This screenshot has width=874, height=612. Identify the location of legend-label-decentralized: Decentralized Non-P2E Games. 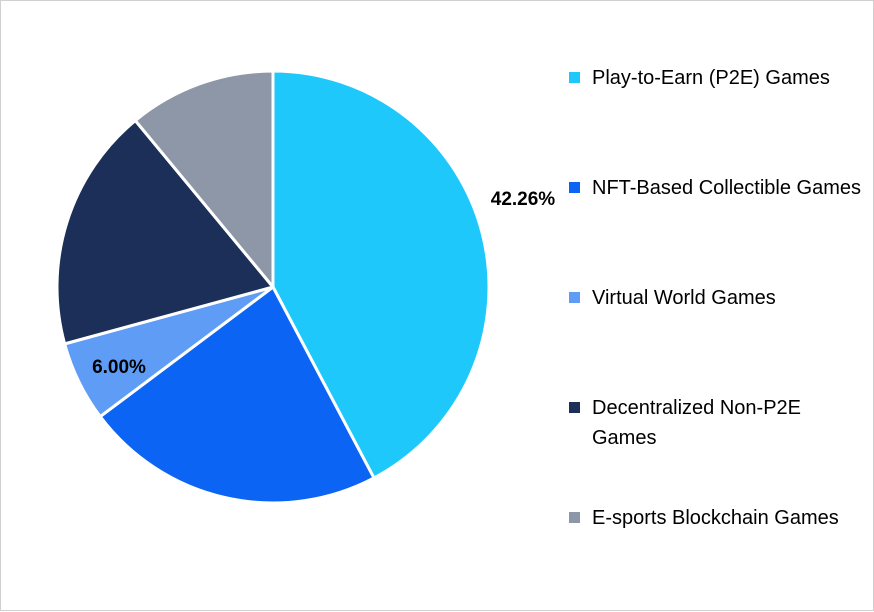
(696, 423).